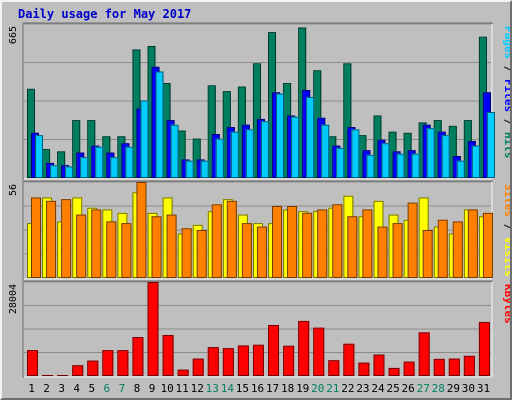  I want to click on xaxis-day-label: 11, so click(182, 388).